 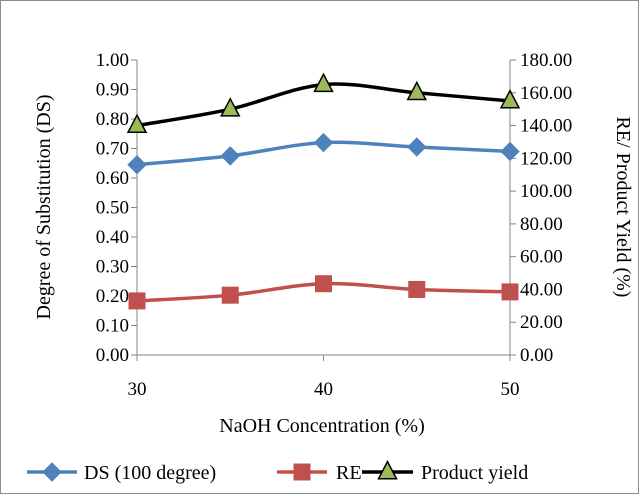 What do you see at coordinates (510, 389) in the screenshot?
I see `x-tick-label: 50` at bounding box center [510, 389].